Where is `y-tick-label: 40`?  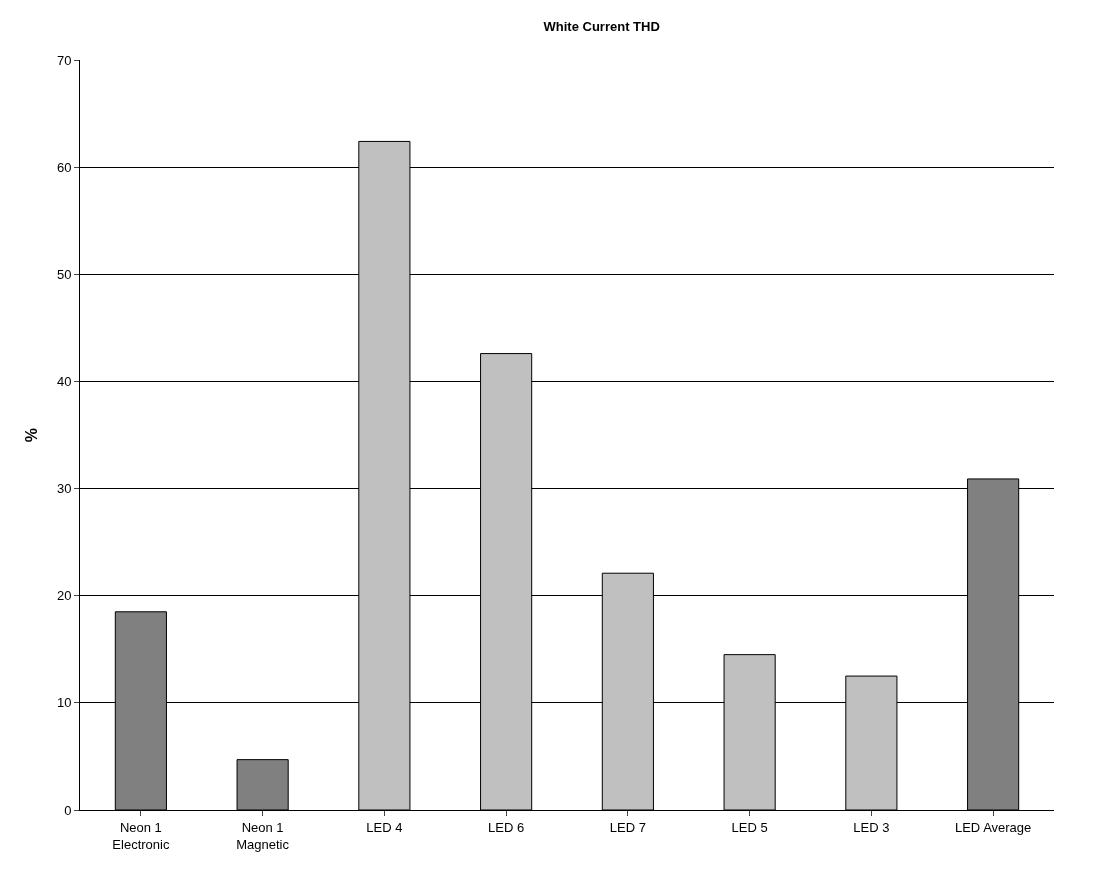 y-tick-label: 40 is located at coordinates (64, 381).